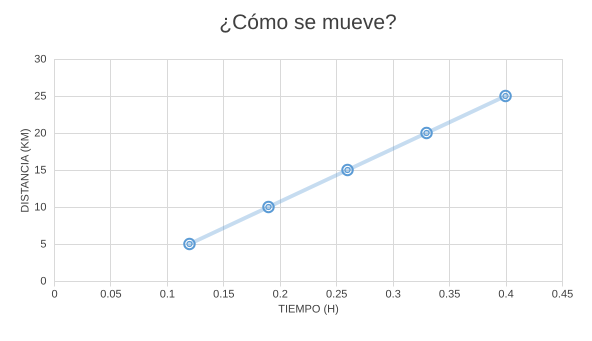  I want to click on x-tick-label: 0.4, so click(506, 294).